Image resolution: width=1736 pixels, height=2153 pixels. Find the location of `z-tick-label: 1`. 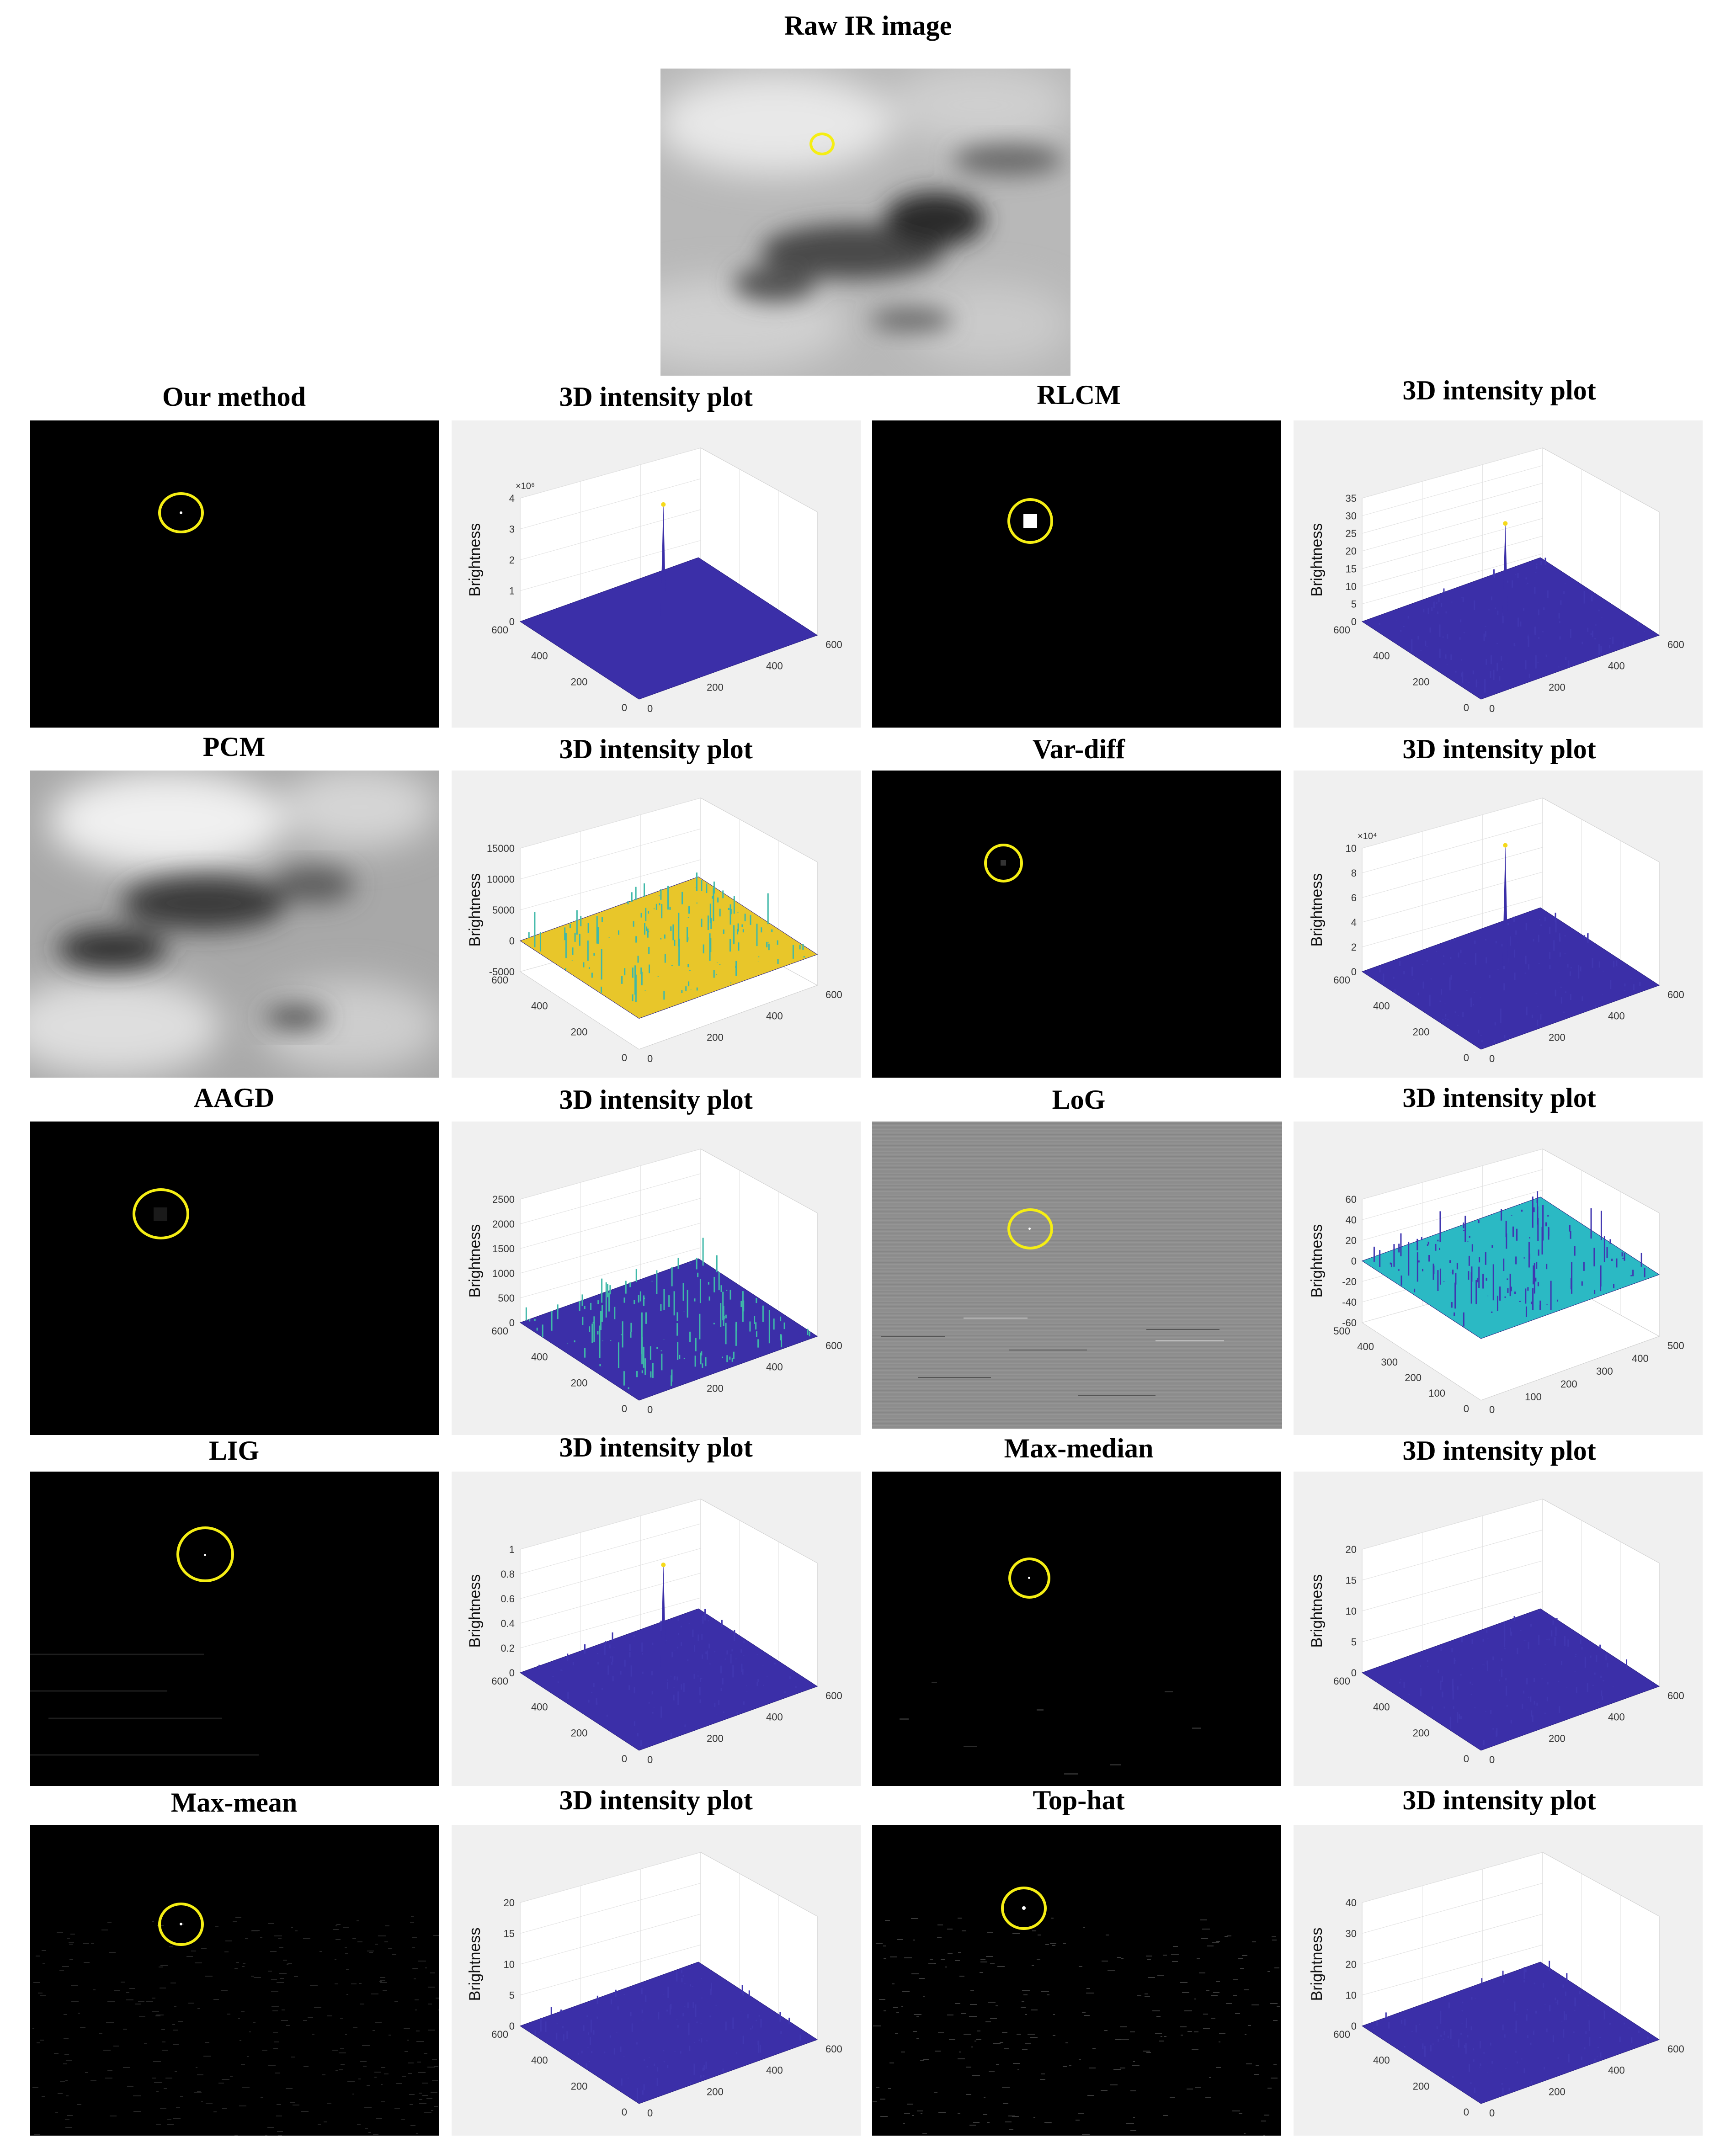

z-tick-label: 1 is located at coordinates (512, 1549).